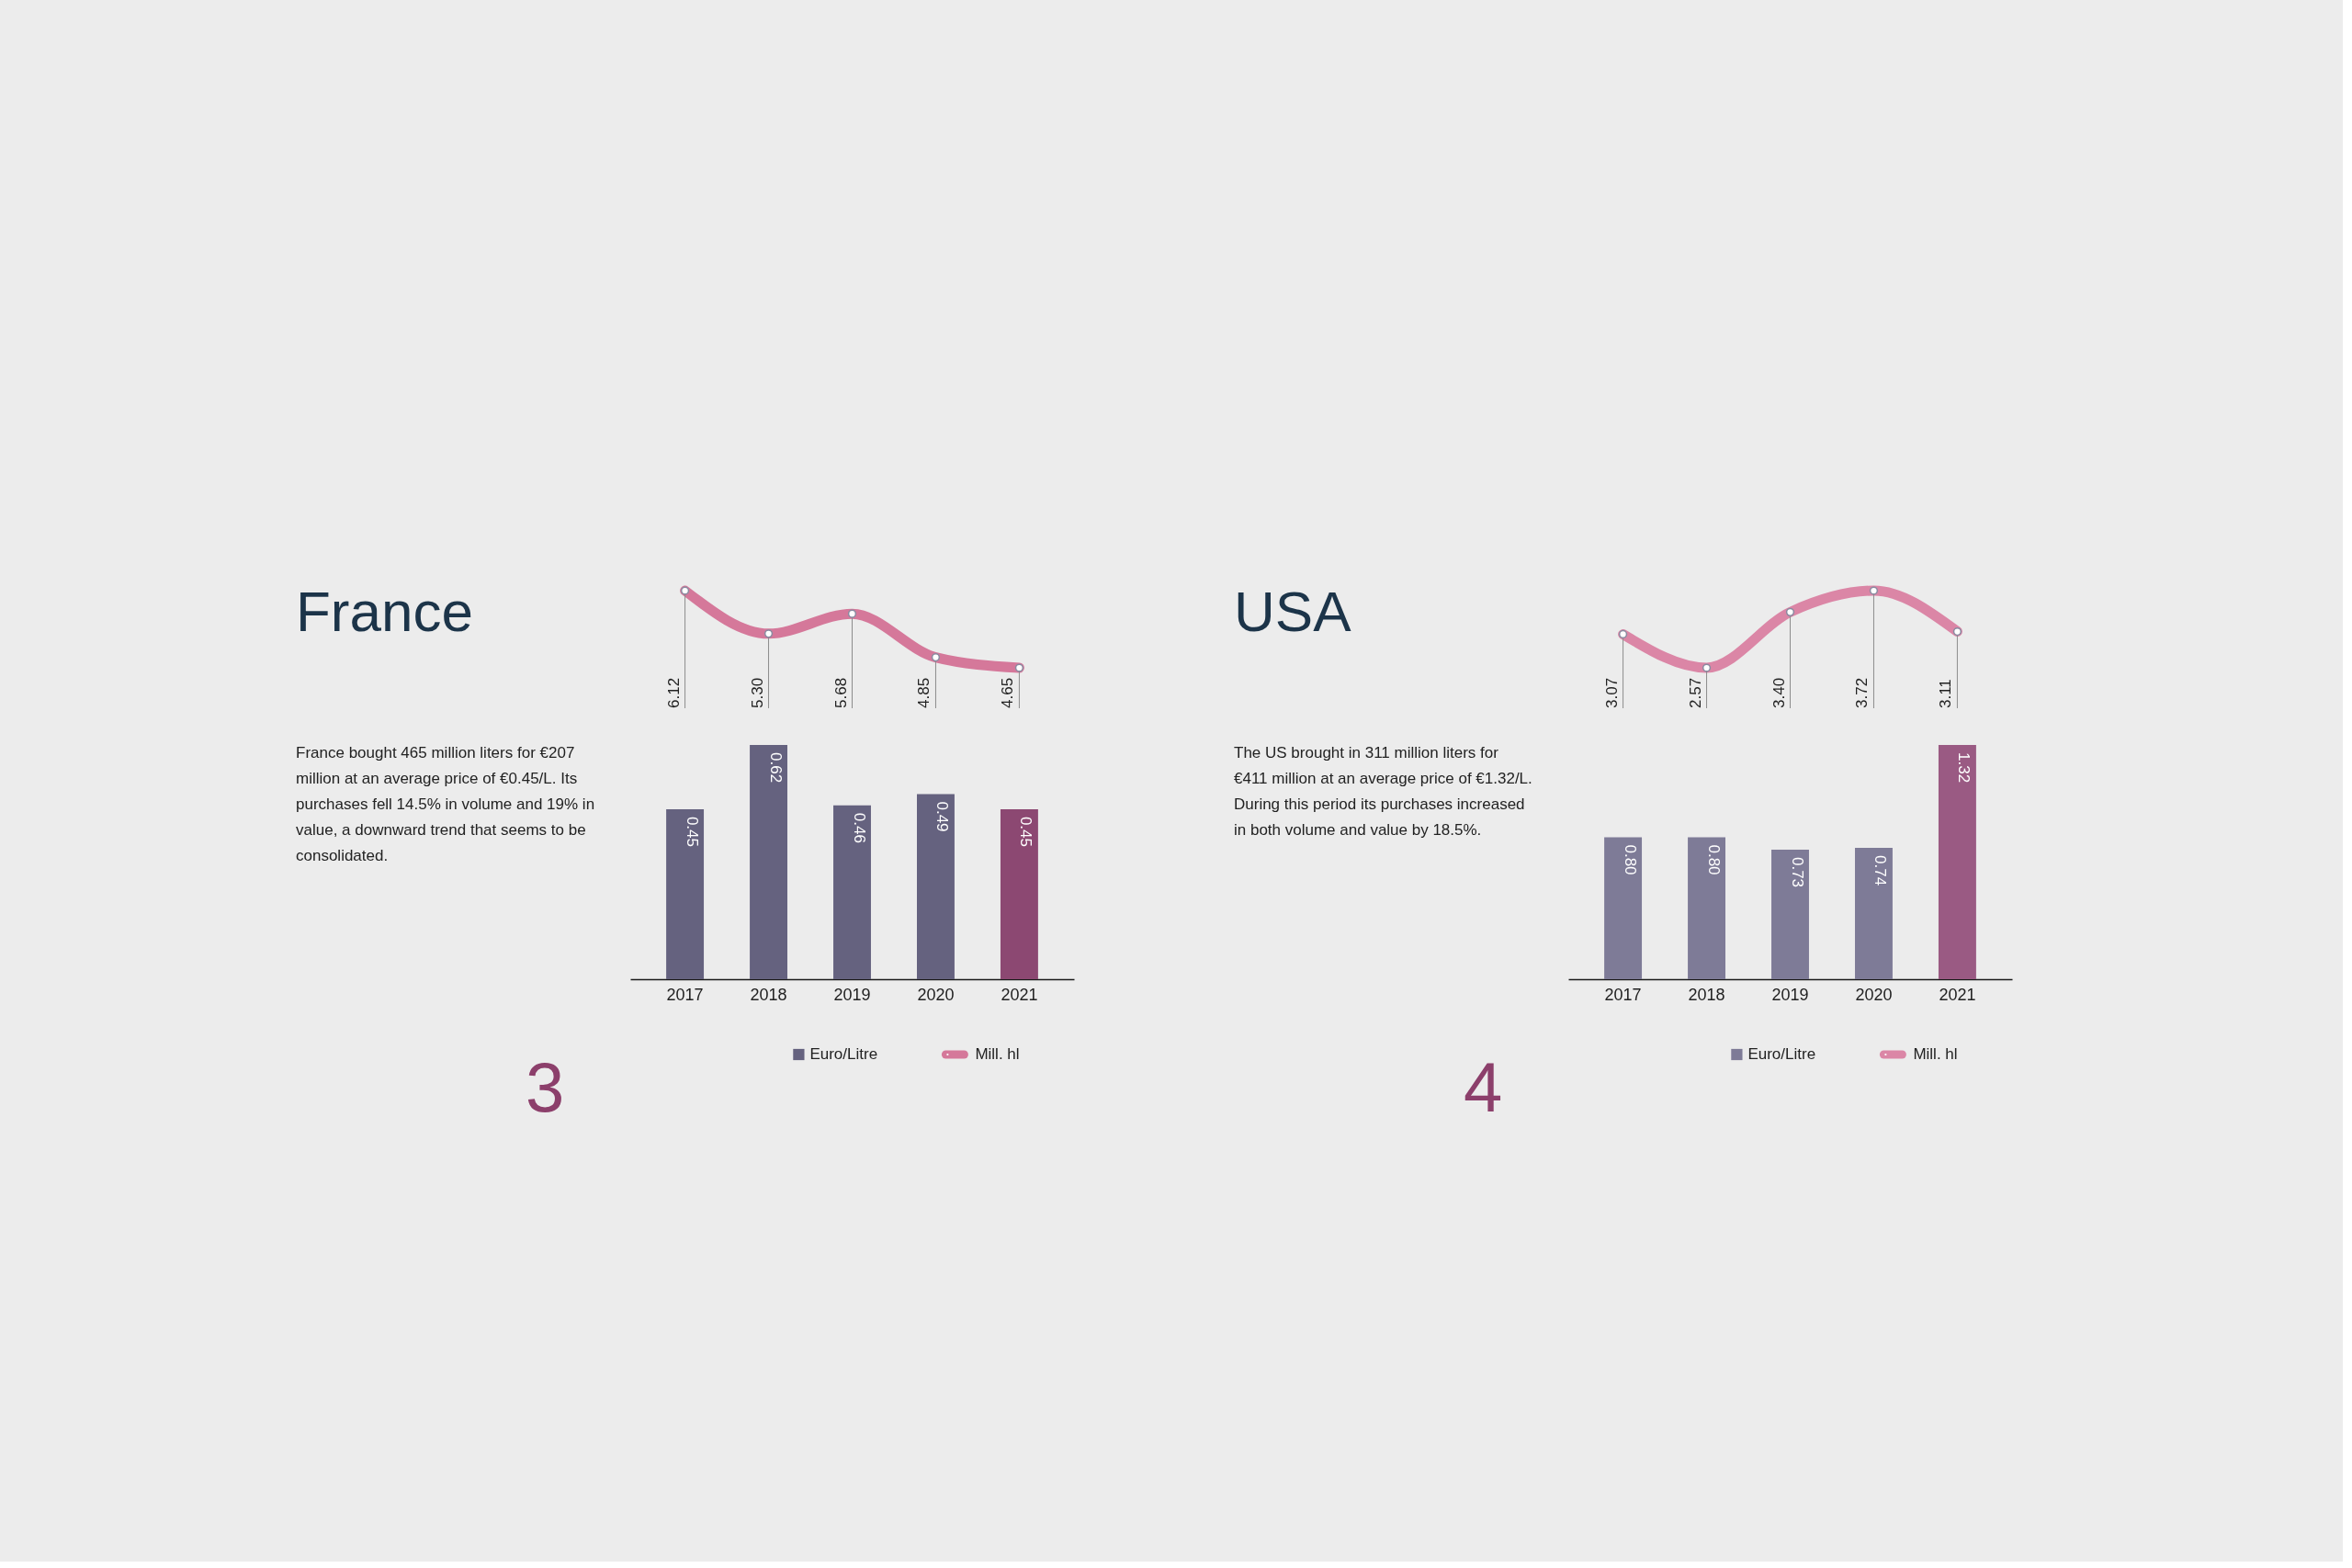  What do you see at coordinates (942, 816) in the screenshot?
I see `data-label: 0.49` at bounding box center [942, 816].